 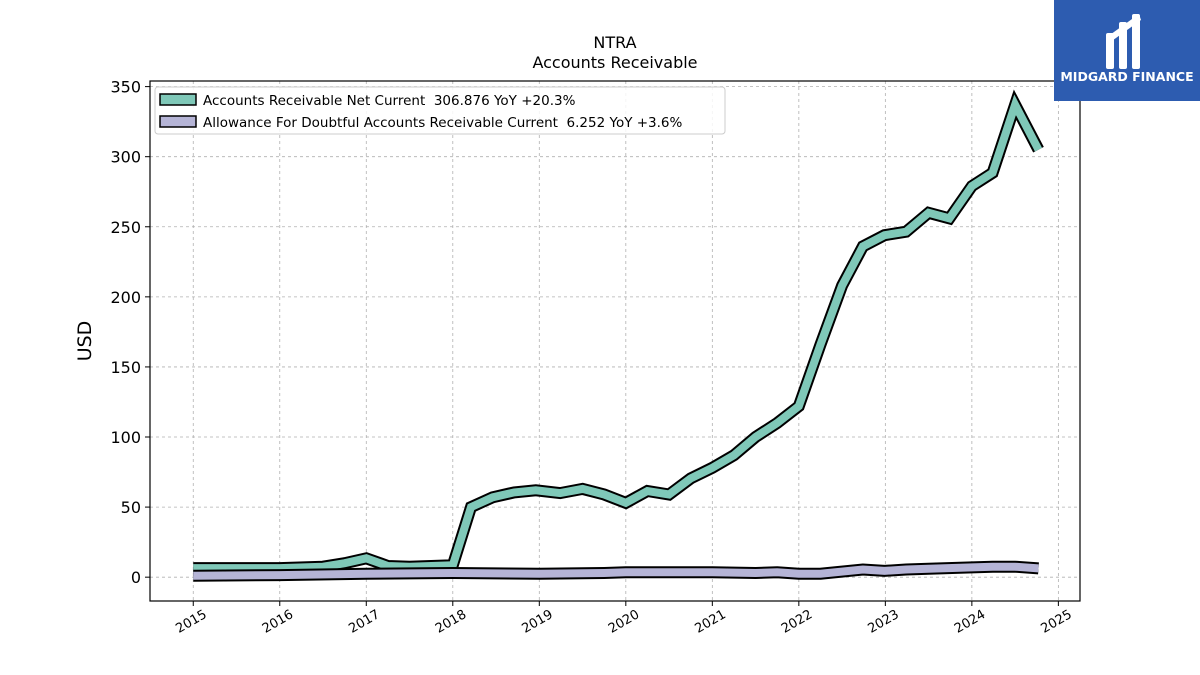 I want to click on legend-box, so click(x=440, y=110).